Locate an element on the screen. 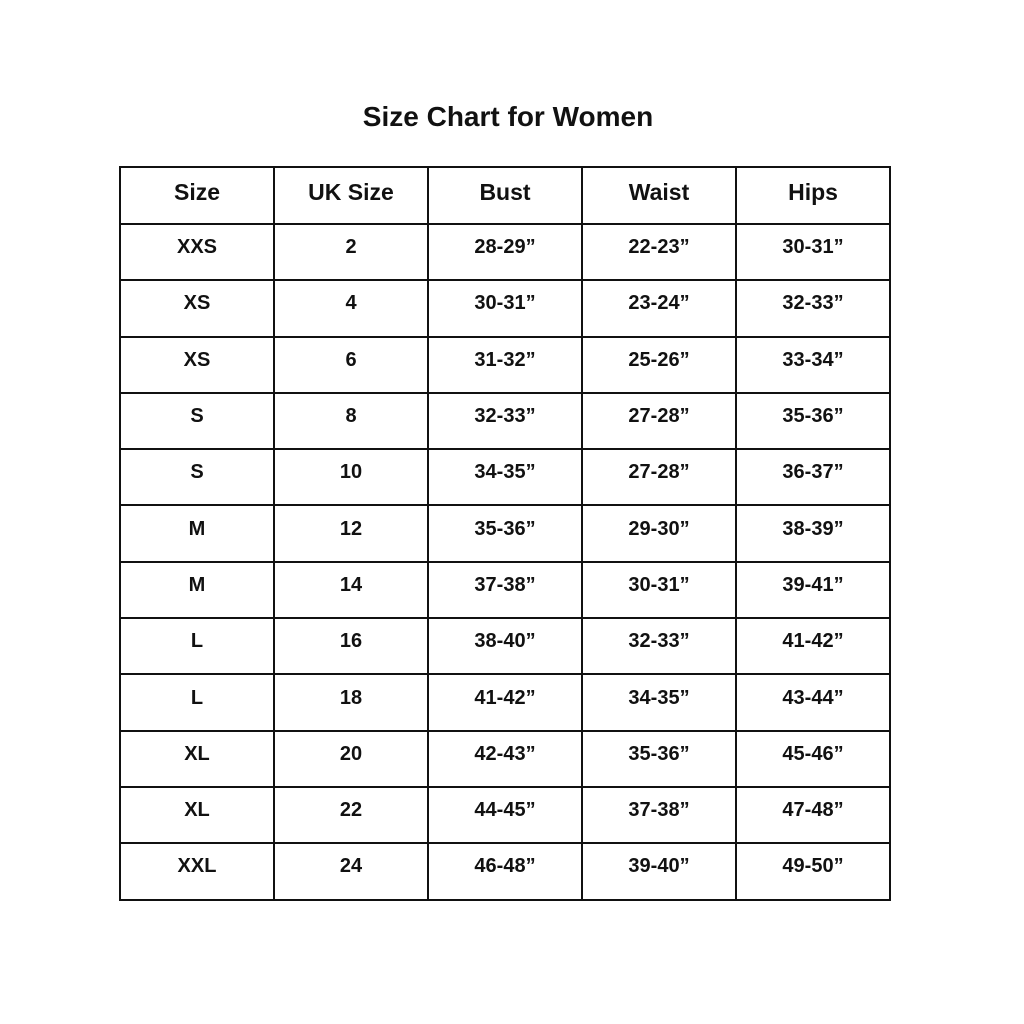 This screenshot has height=1024, width=1024. table-cell: 45-46” is located at coordinates (813, 758).